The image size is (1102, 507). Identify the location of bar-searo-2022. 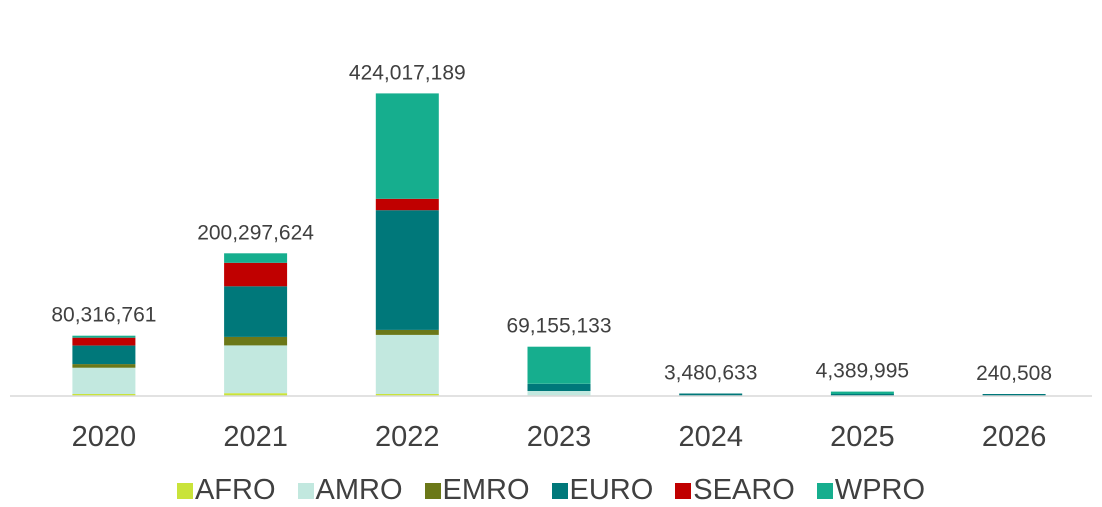
(407, 204).